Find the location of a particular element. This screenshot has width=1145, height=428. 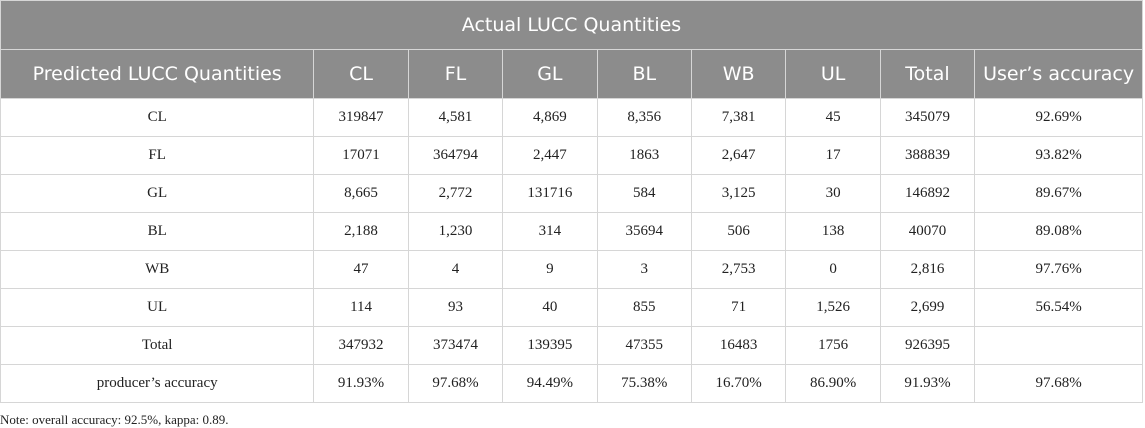

table-cell: 9 is located at coordinates (550, 269).